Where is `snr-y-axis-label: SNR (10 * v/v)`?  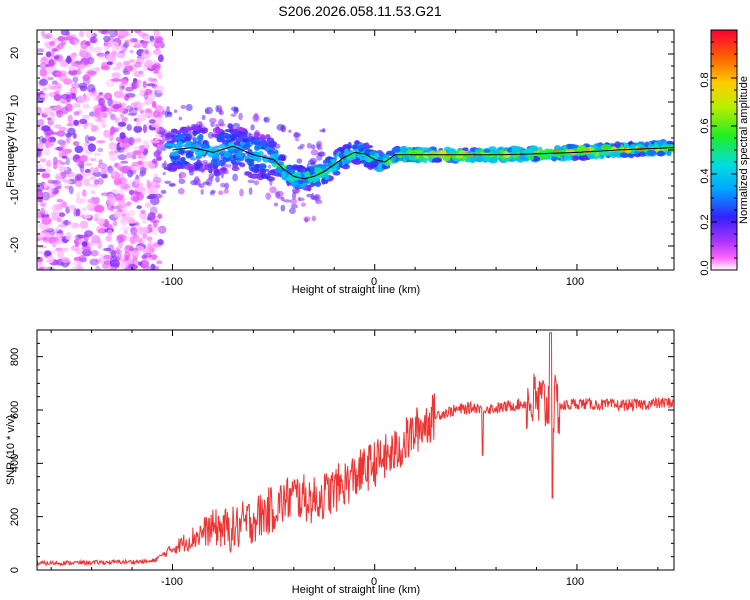 snr-y-axis-label: SNR (10 * v/v) is located at coordinates (11, 450).